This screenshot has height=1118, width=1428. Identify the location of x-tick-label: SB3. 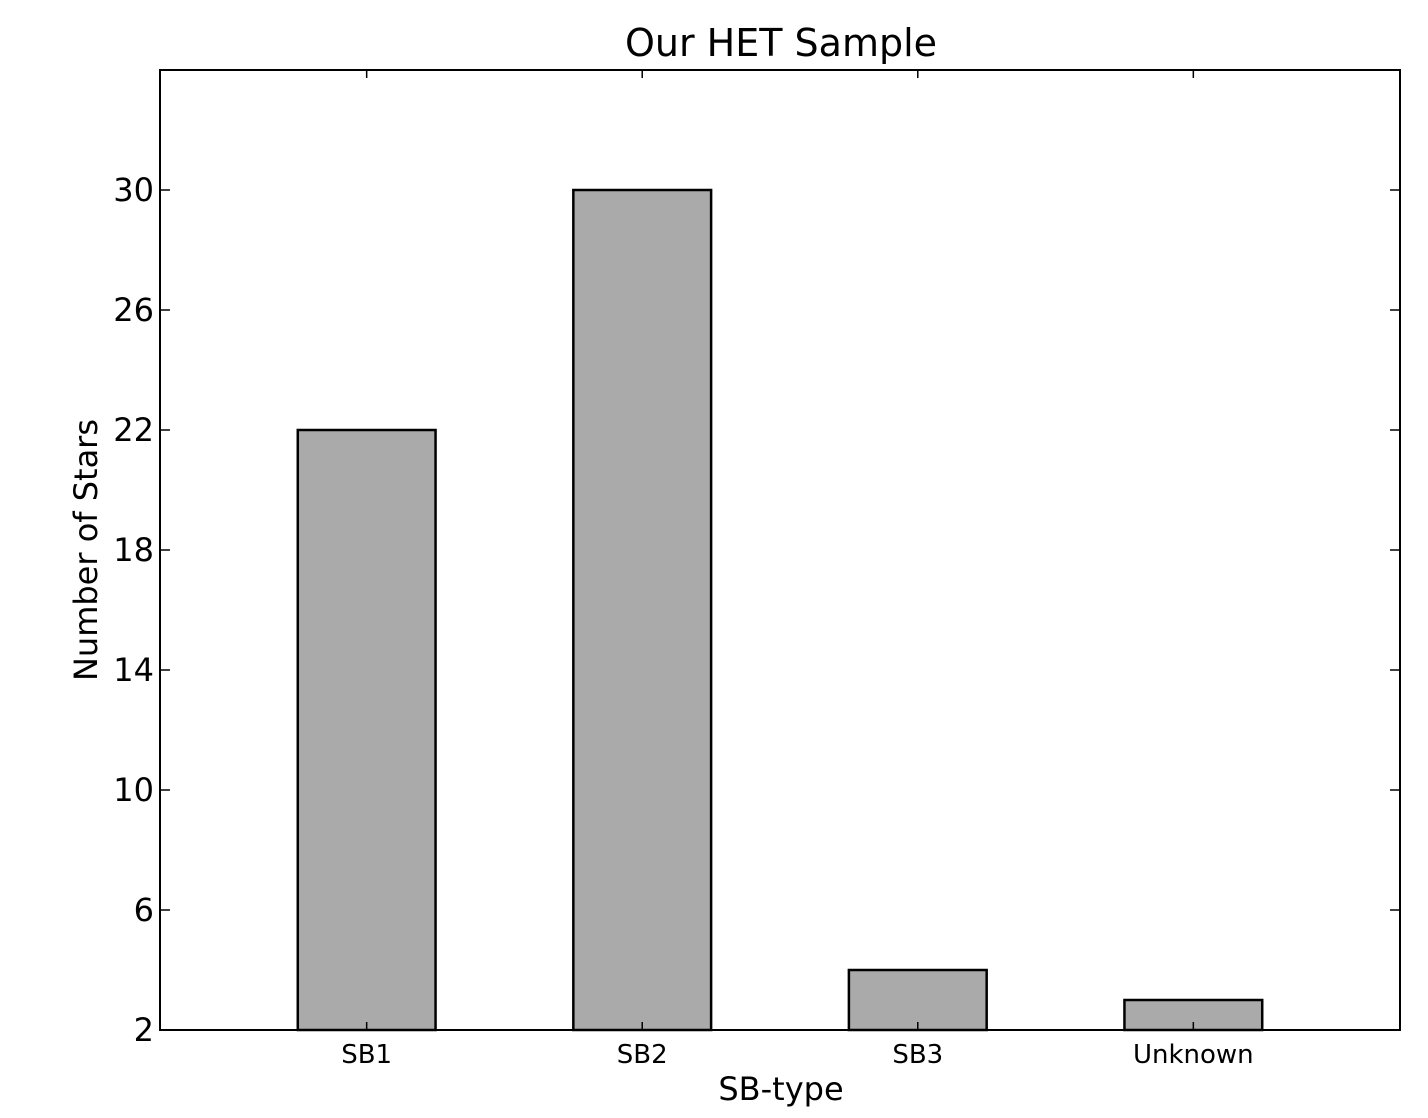
(917, 1055).